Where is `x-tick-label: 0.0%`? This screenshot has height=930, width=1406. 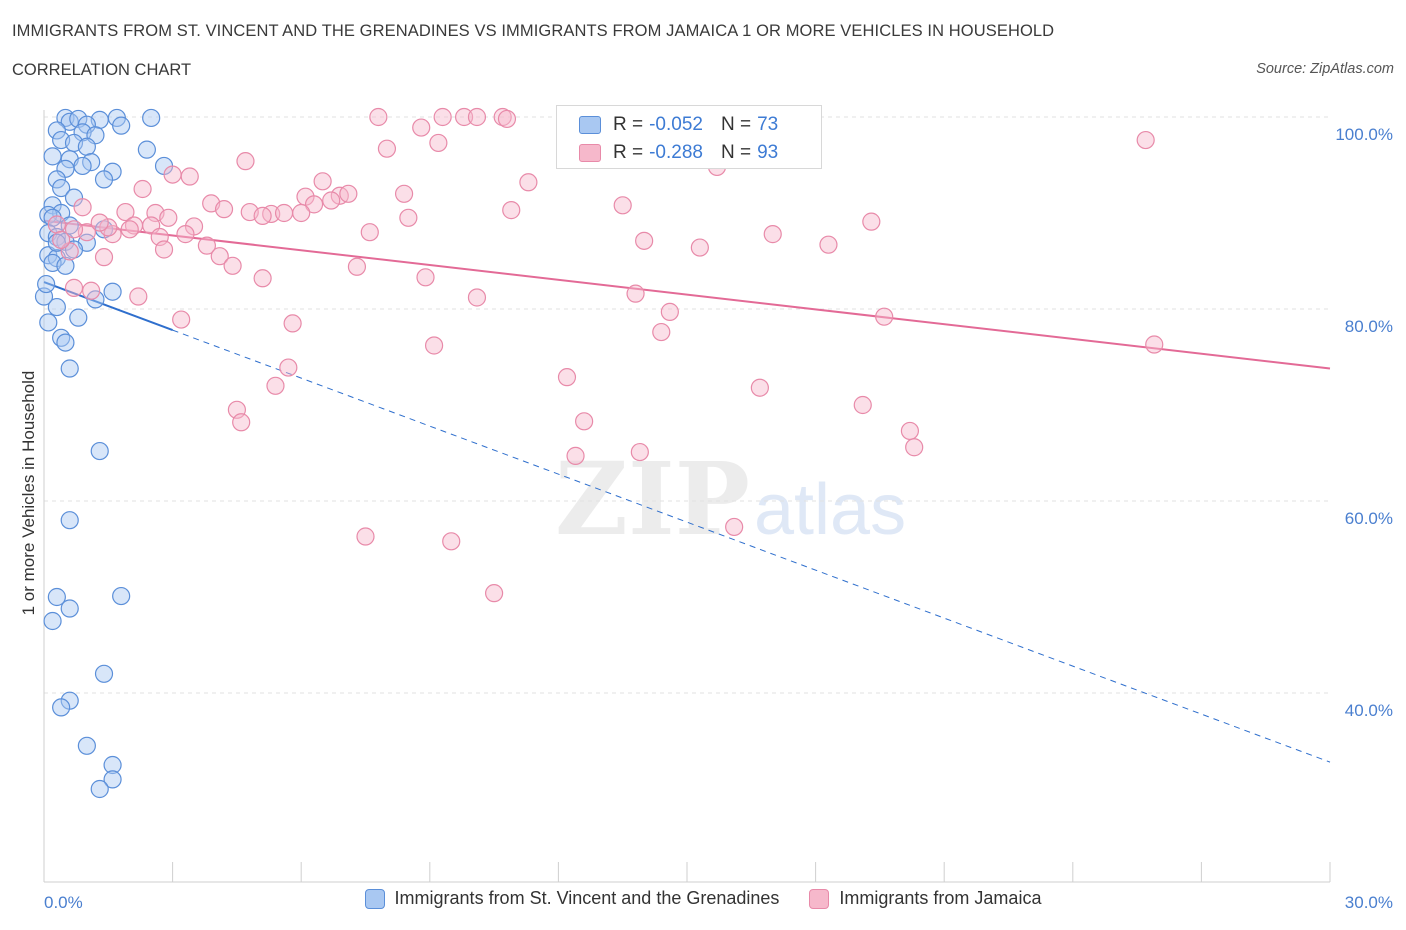
x-tick-label: 0.0% is located at coordinates (63, 902).